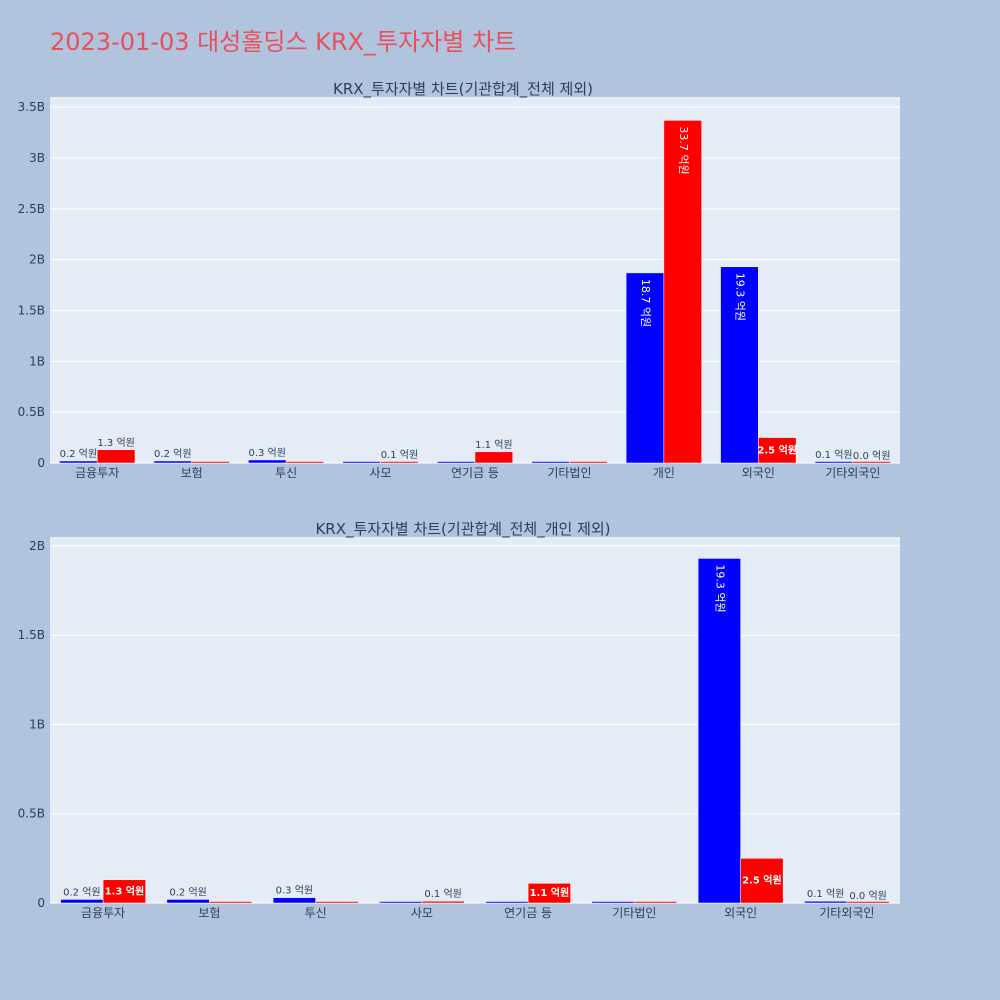  I want to click on data-label: 33.7 억원, so click(683, 150).